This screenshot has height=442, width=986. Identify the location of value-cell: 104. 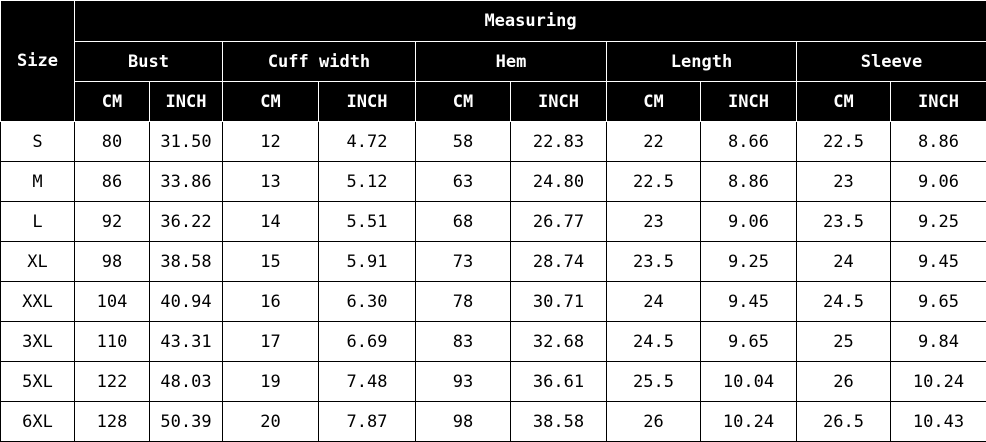
(112, 302).